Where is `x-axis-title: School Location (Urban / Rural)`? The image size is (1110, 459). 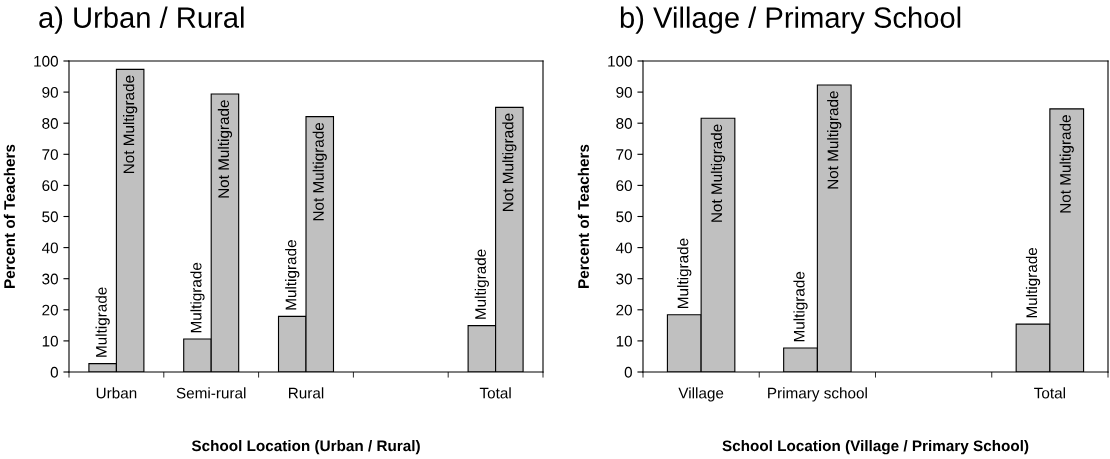 x-axis-title: School Location (Urban / Rural) is located at coordinates (305, 447).